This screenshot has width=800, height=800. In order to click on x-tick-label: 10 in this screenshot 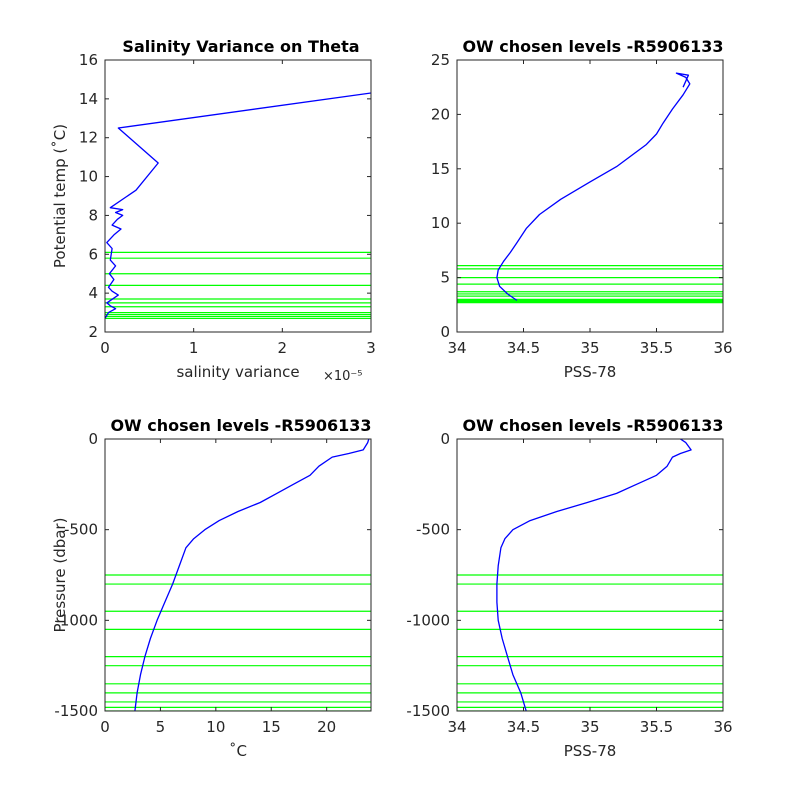, I will do `click(215, 727)`.